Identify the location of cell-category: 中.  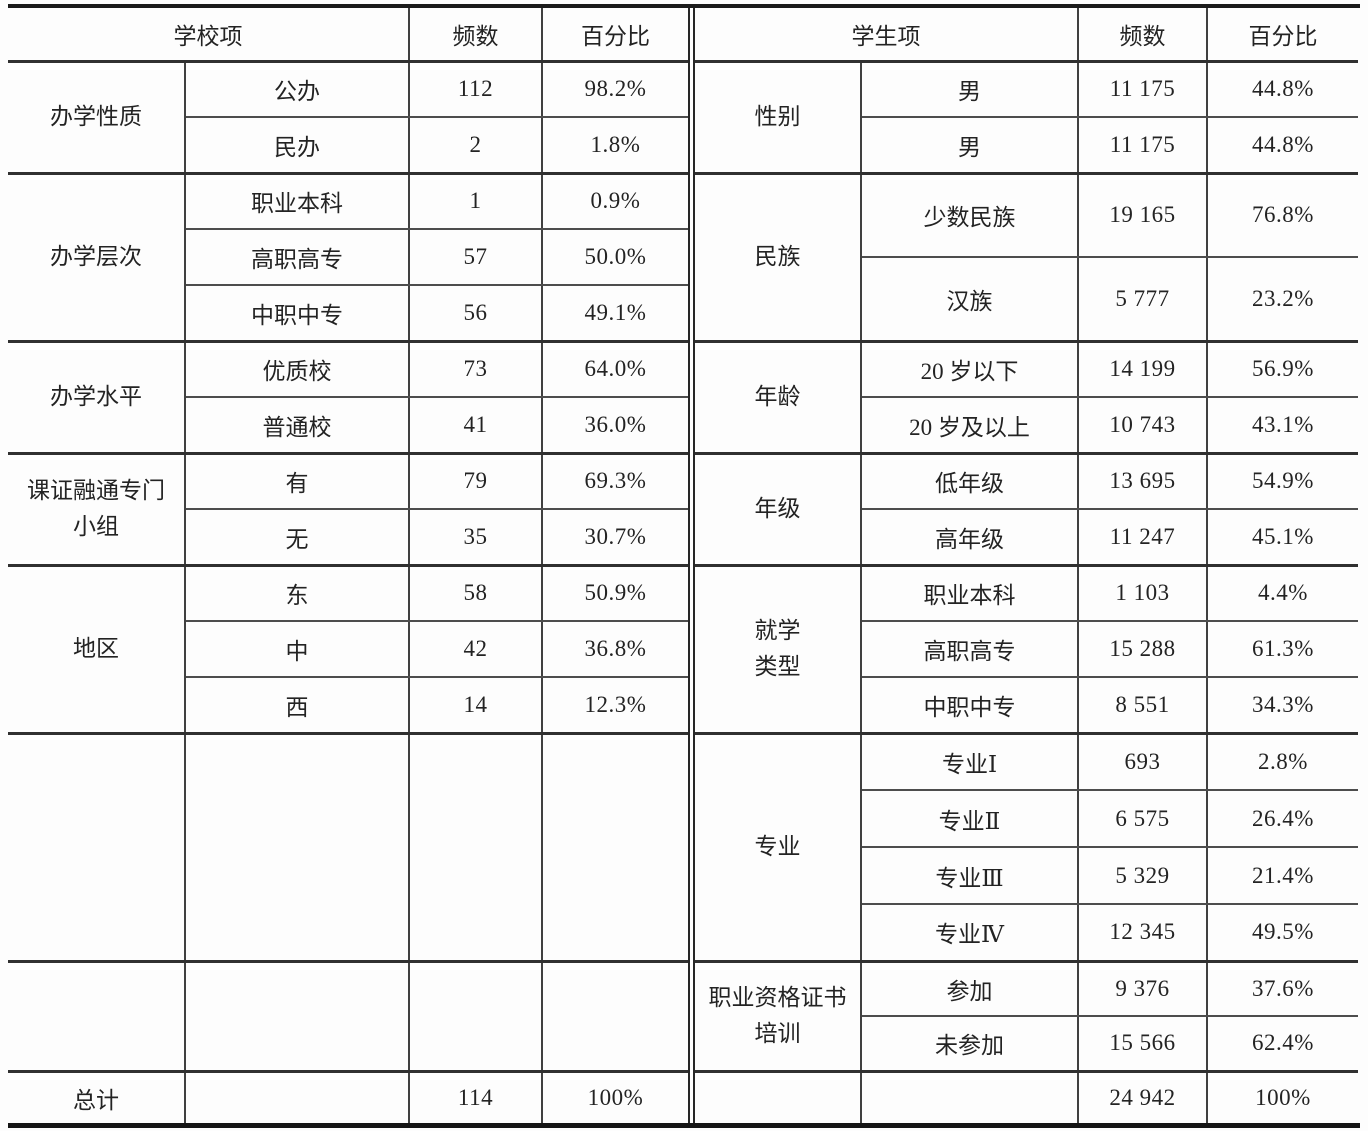
(297, 649).